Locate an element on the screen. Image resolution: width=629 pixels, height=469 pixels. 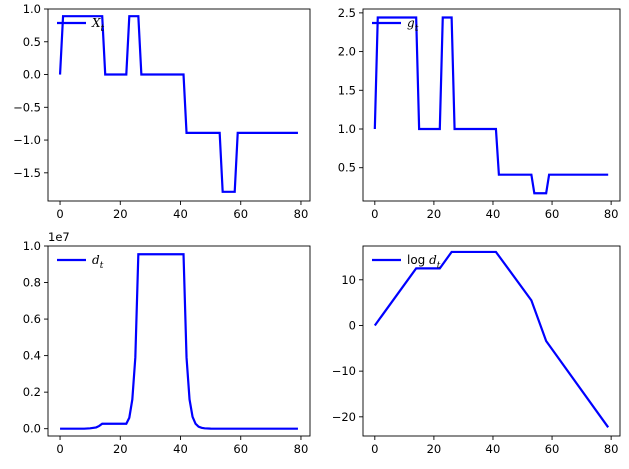
legend: Xt is located at coordinates (81, 25).